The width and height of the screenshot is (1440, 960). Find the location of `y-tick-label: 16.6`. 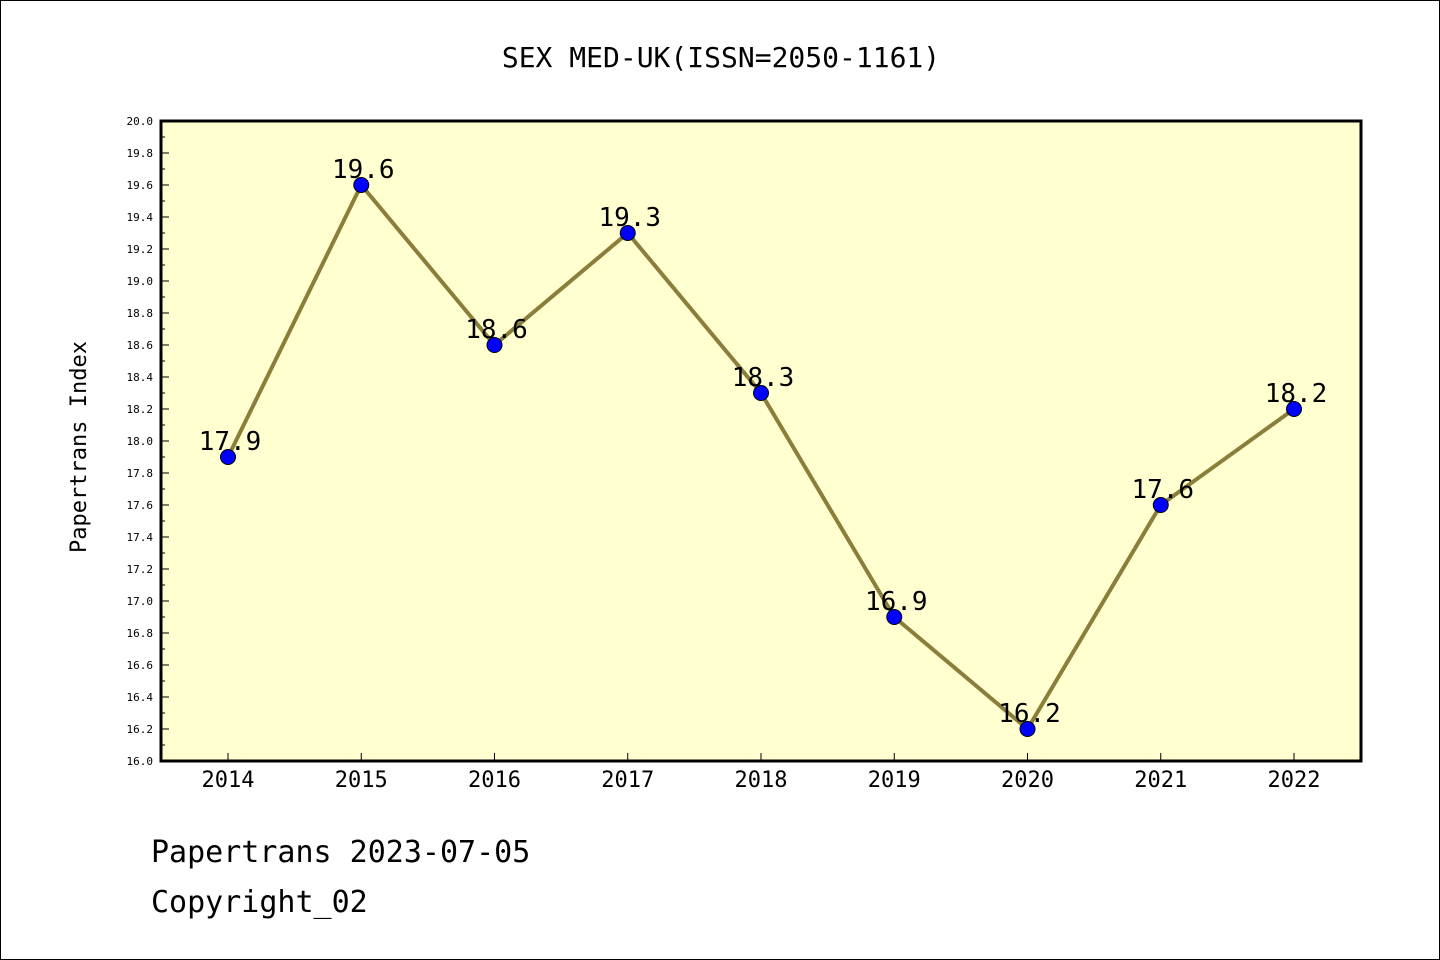

y-tick-label: 16.6 is located at coordinates (140, 665).